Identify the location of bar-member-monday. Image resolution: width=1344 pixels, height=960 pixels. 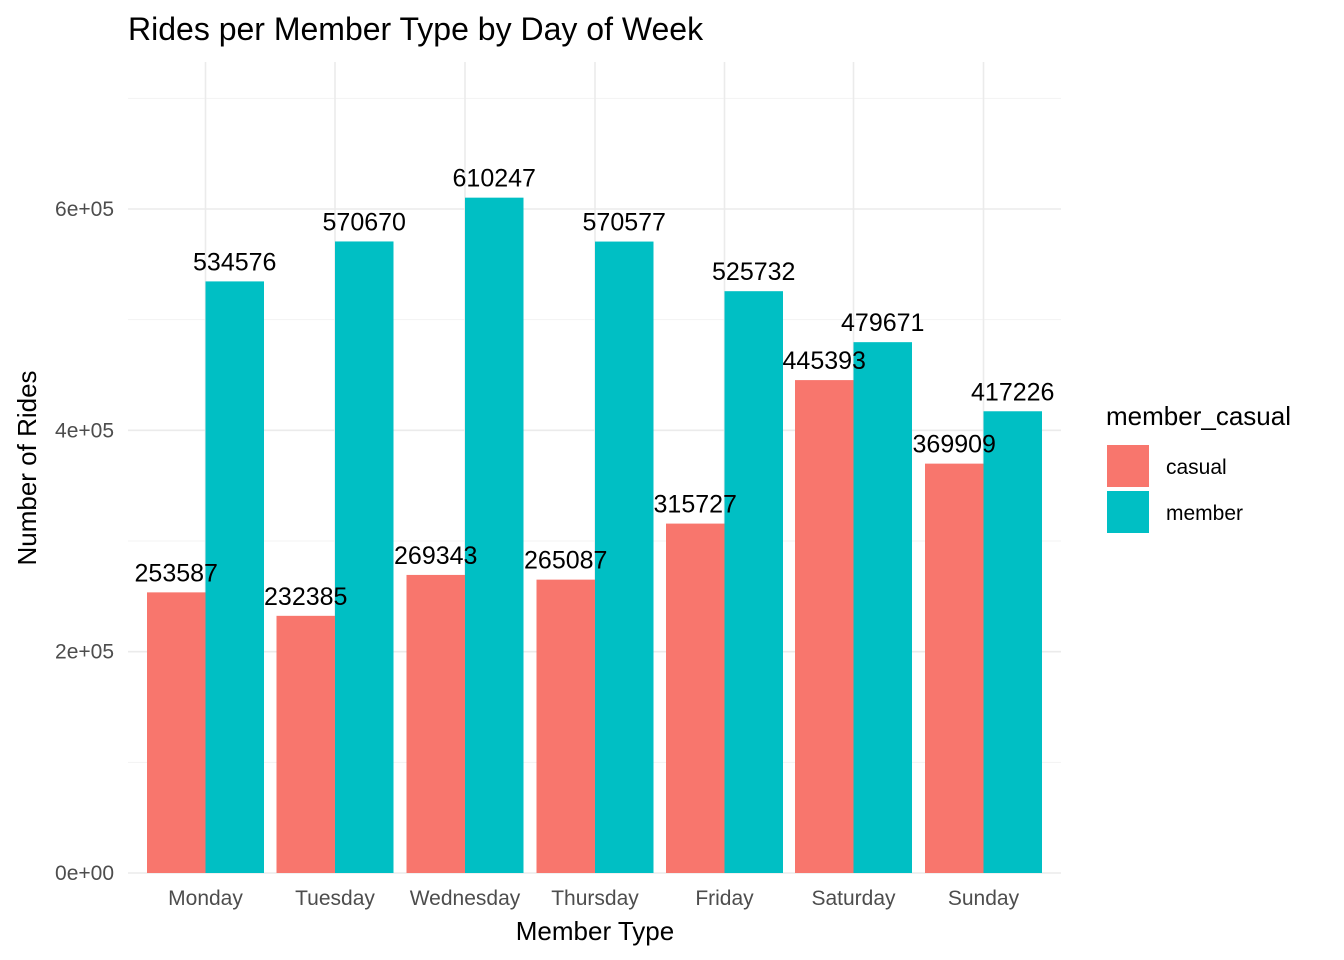
(234, 577).